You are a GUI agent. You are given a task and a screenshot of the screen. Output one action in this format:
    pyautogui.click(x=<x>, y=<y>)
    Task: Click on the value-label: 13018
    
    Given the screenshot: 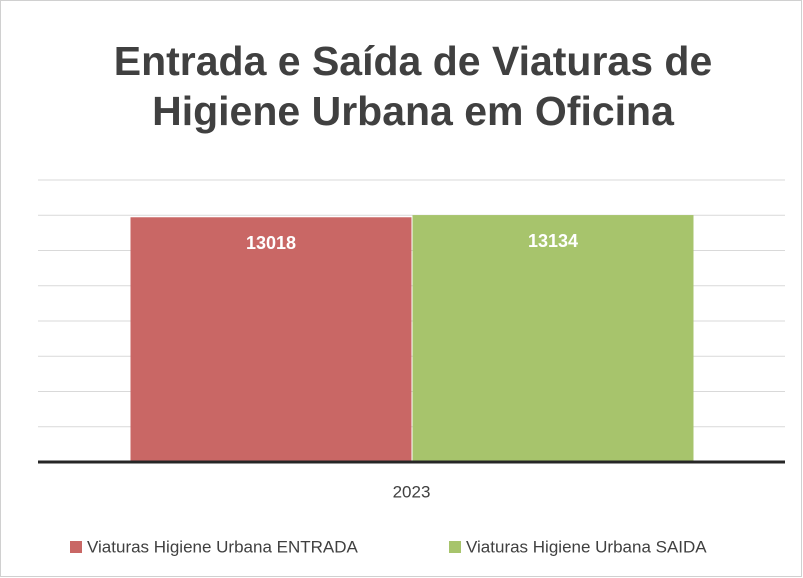 What is the action you would take?
    pyautogui.click(x=271, y=243)
    